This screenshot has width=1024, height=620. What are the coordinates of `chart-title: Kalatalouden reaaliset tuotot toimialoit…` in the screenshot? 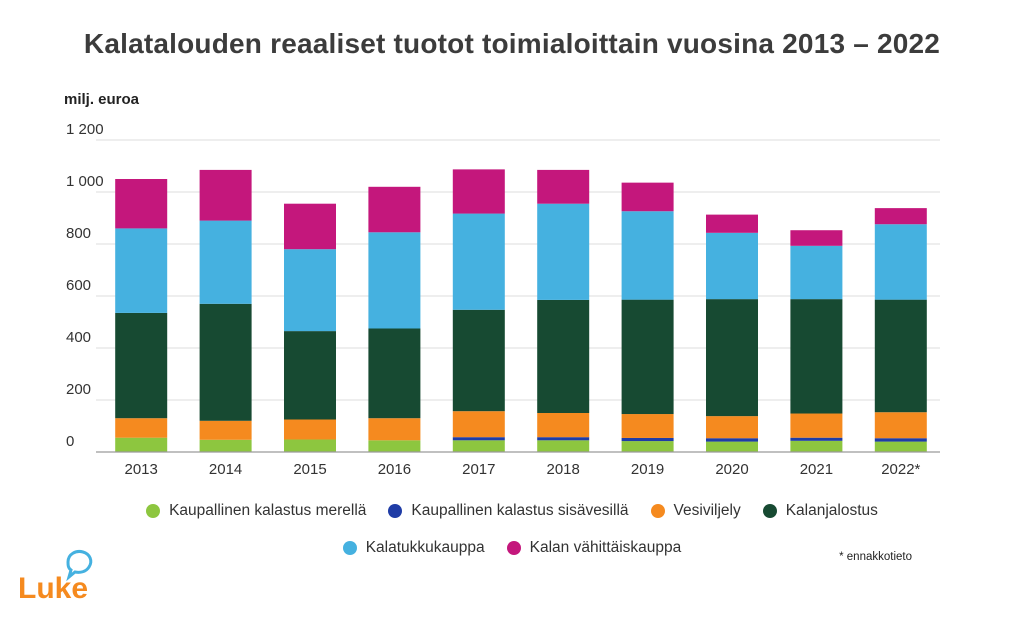 It's located at (512, 43).